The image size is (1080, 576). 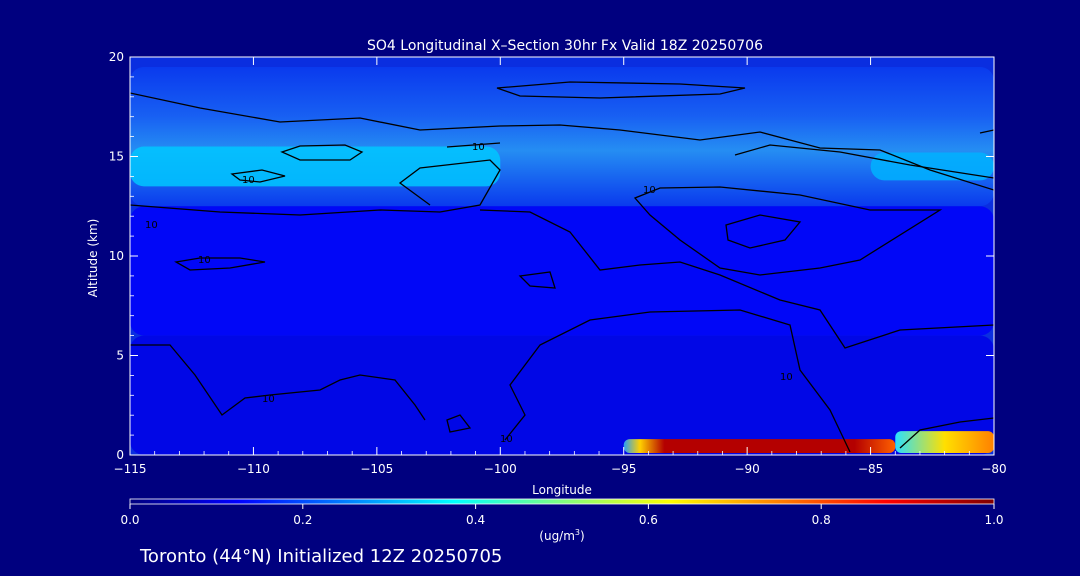 I want to click on initialization-caption: Toronto (44°N) Initialized 12Z 20250705, so click(x=320, y=556).